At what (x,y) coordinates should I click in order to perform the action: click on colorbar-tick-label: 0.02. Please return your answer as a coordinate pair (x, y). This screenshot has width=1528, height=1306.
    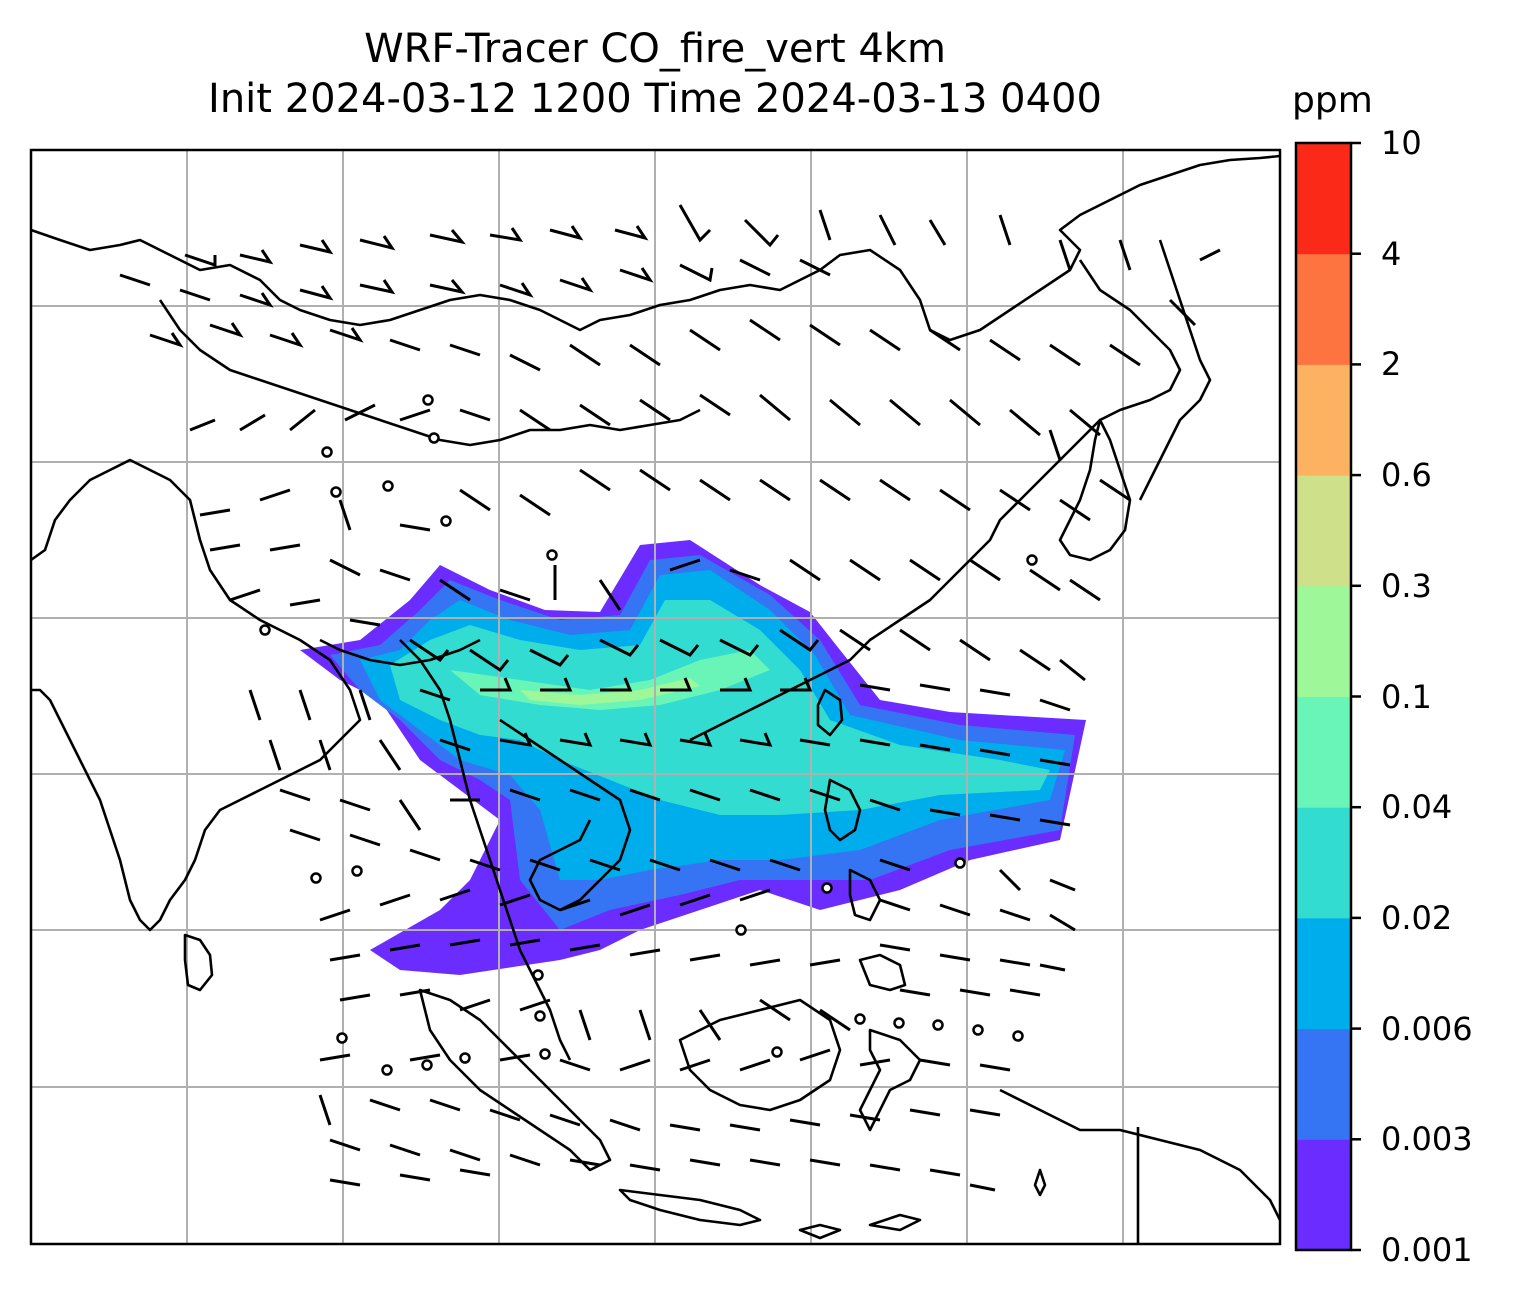
    Looking at the image, I should click on (1417, 917).